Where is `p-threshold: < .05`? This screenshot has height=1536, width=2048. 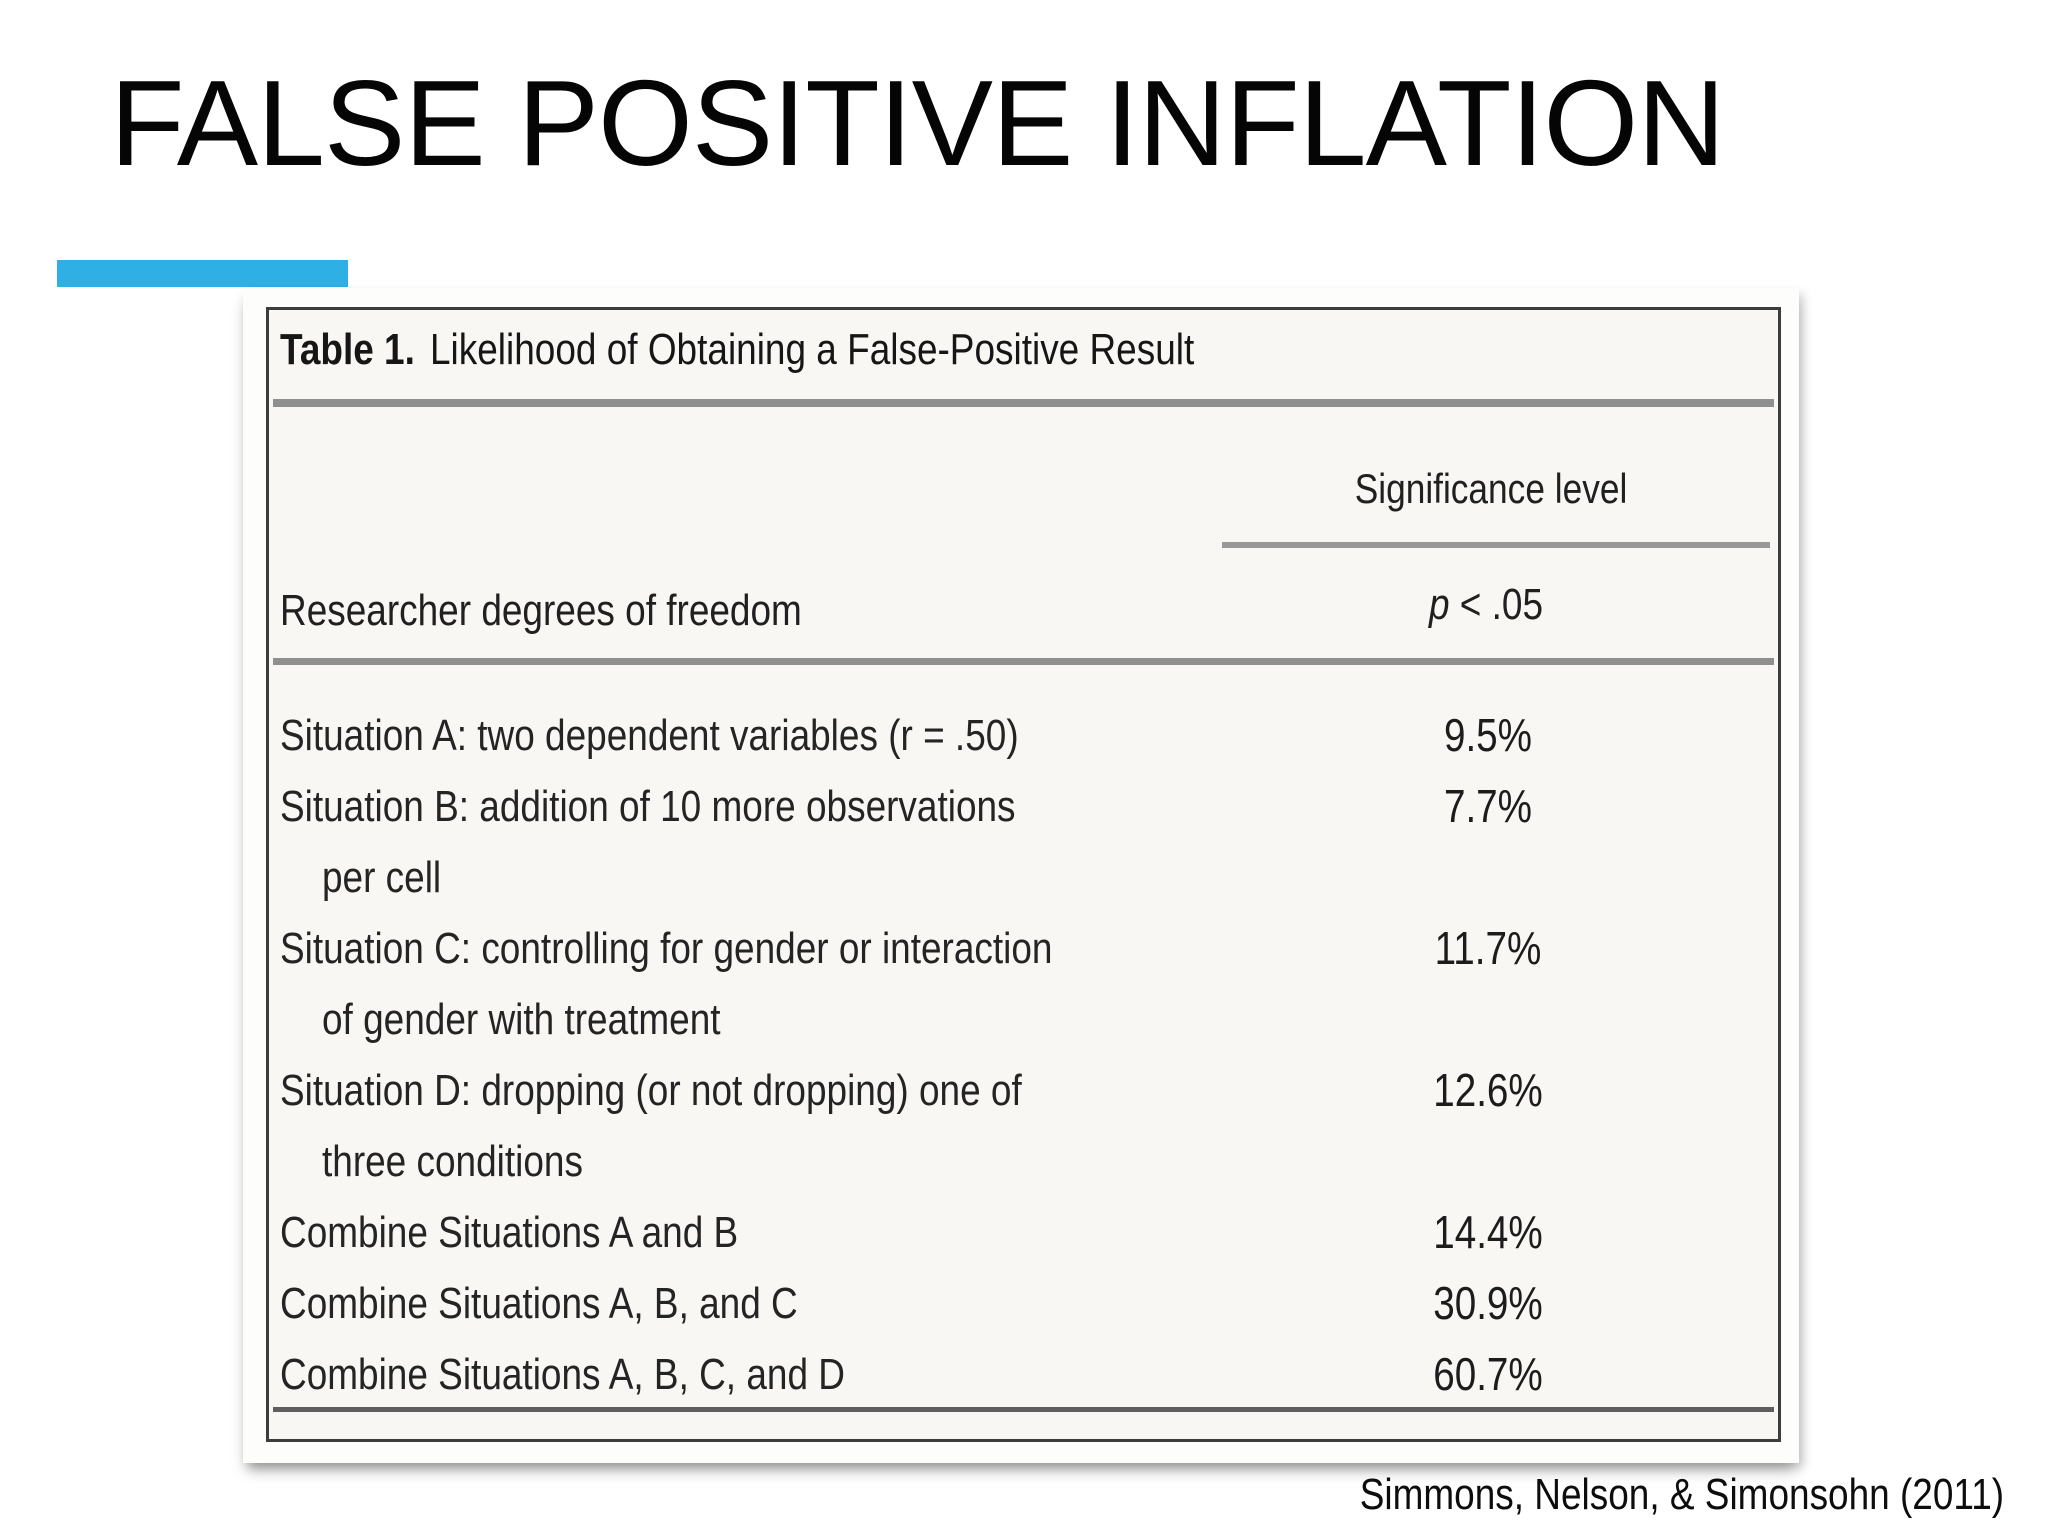 p-threshold: < .05 is located at coordinates (1496, 604).